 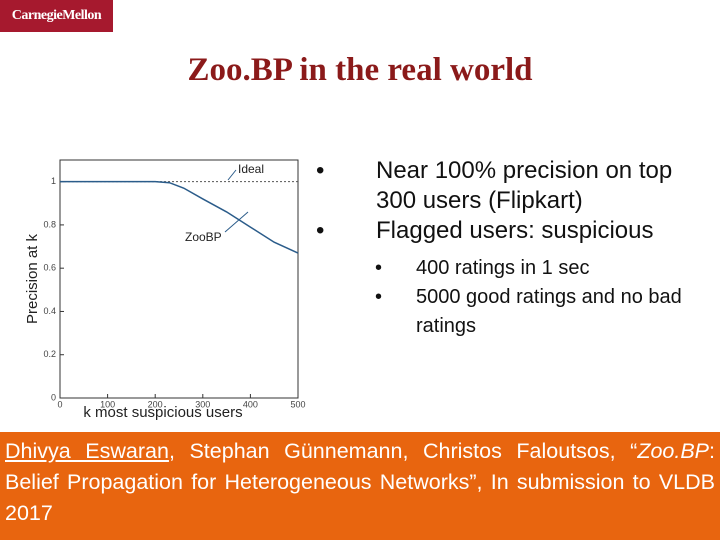 I want to click on y-tick-label: 0.2, so click(x=49, y=354).